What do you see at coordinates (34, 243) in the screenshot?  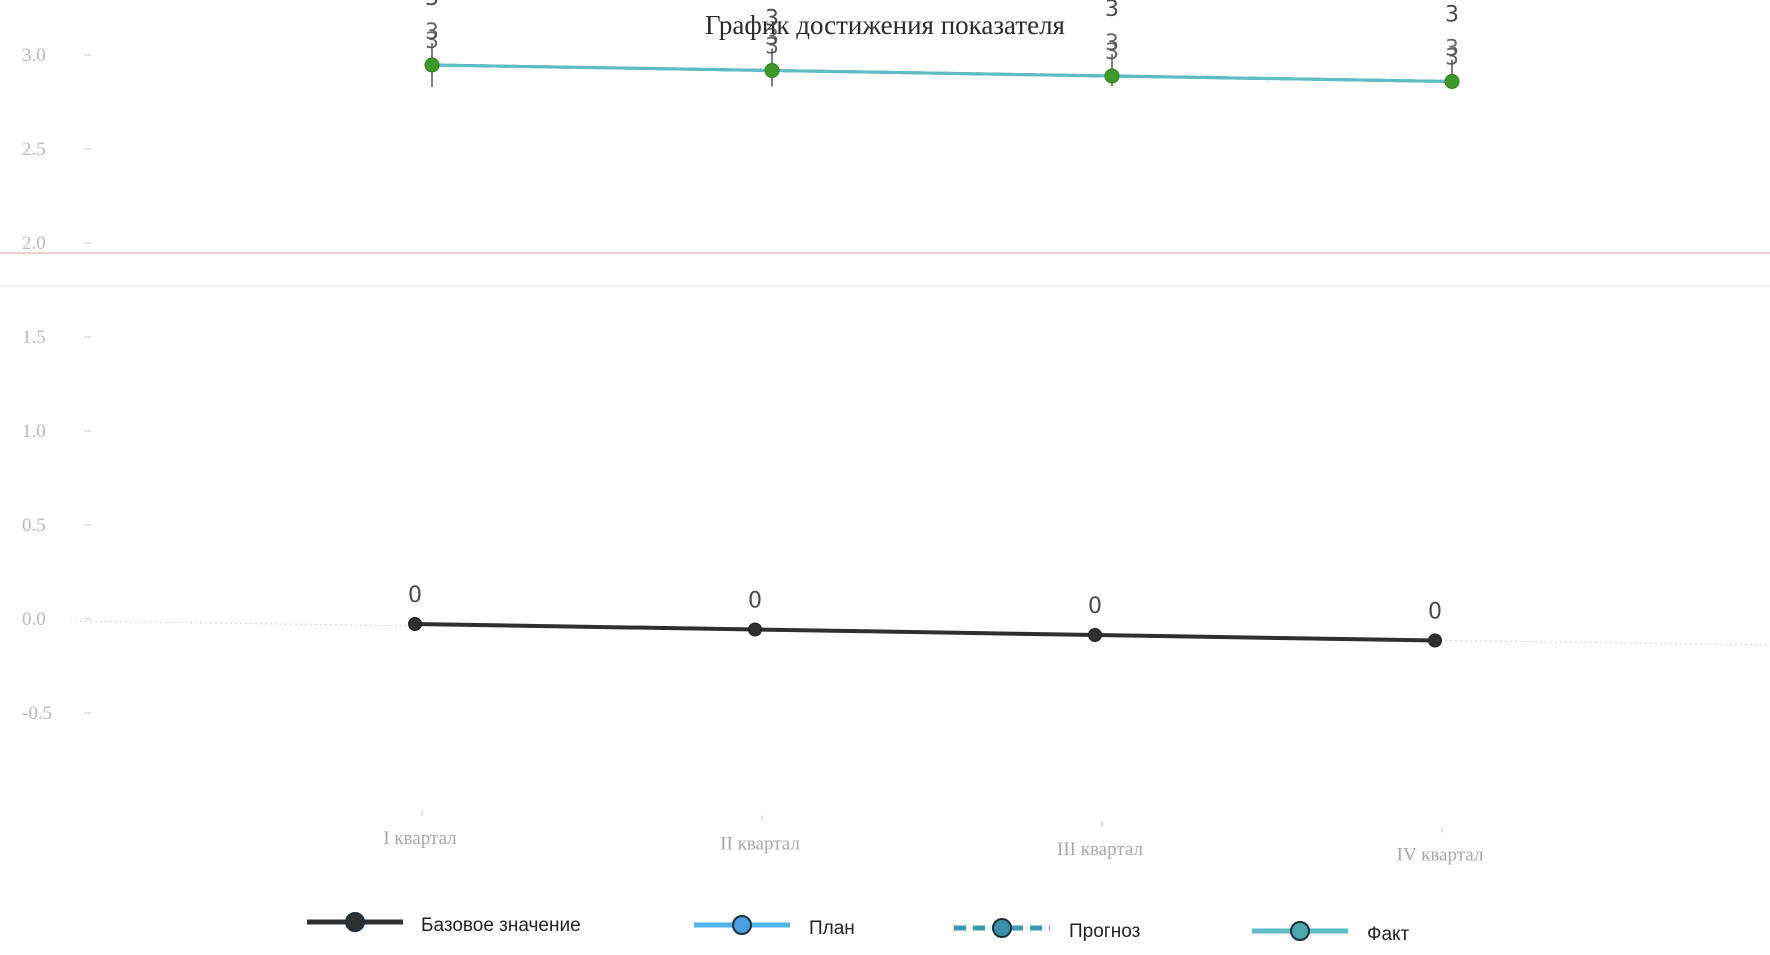 I see `y-tick-label: 2.0` at bounding box center [34, 243].